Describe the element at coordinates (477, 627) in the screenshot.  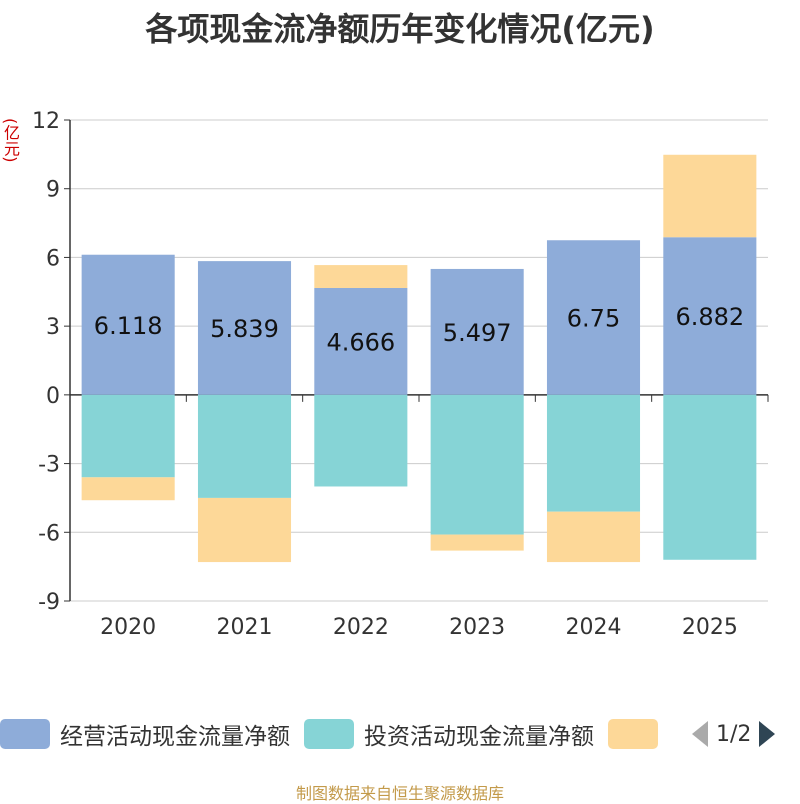
I see `x-tick-label-2023: 2023` at that location.